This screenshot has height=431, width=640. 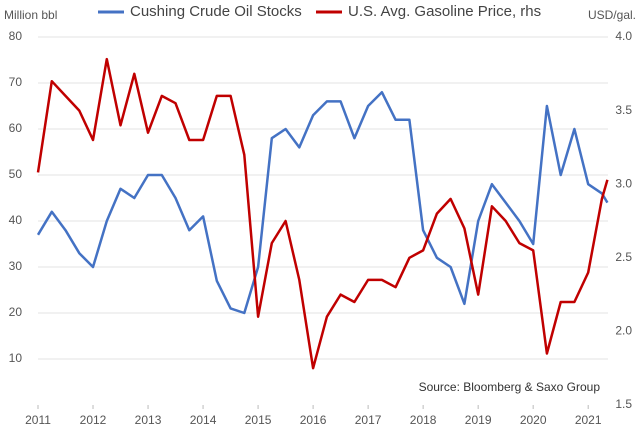 What do you see at coordinates (216, 11) in the screenshot?
I see `legend-label: Cushing Crude Oil Stocks` at bounding box center [216, 11].